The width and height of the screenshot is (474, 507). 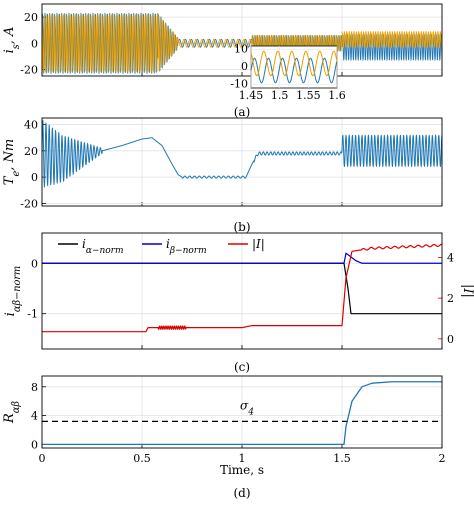 I want to click on y-axis-label: iαβ−norm, so click(x=13, y=291).